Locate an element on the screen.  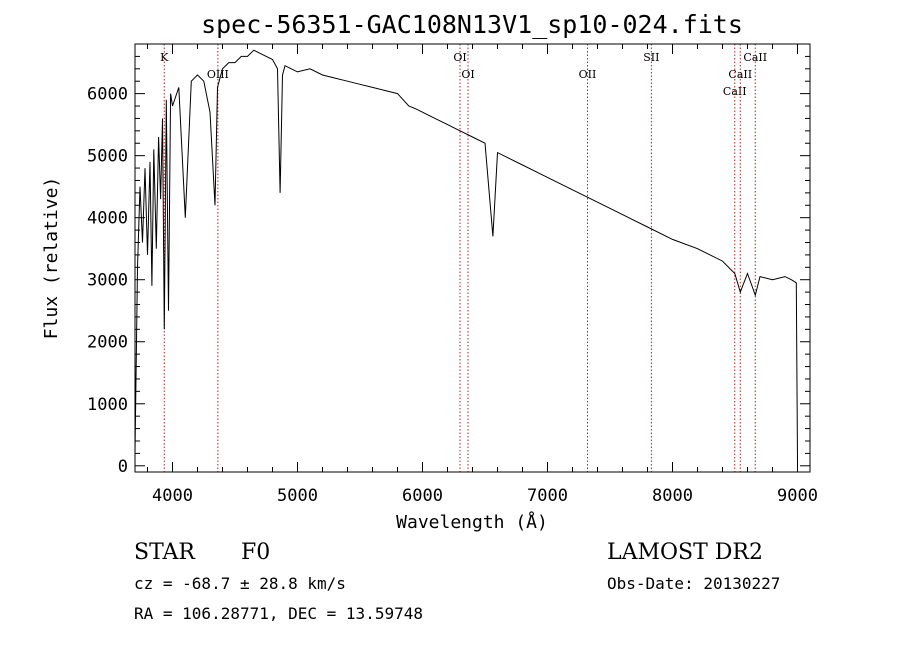
object-subclass: F0 is located at coordinates (255, 552).